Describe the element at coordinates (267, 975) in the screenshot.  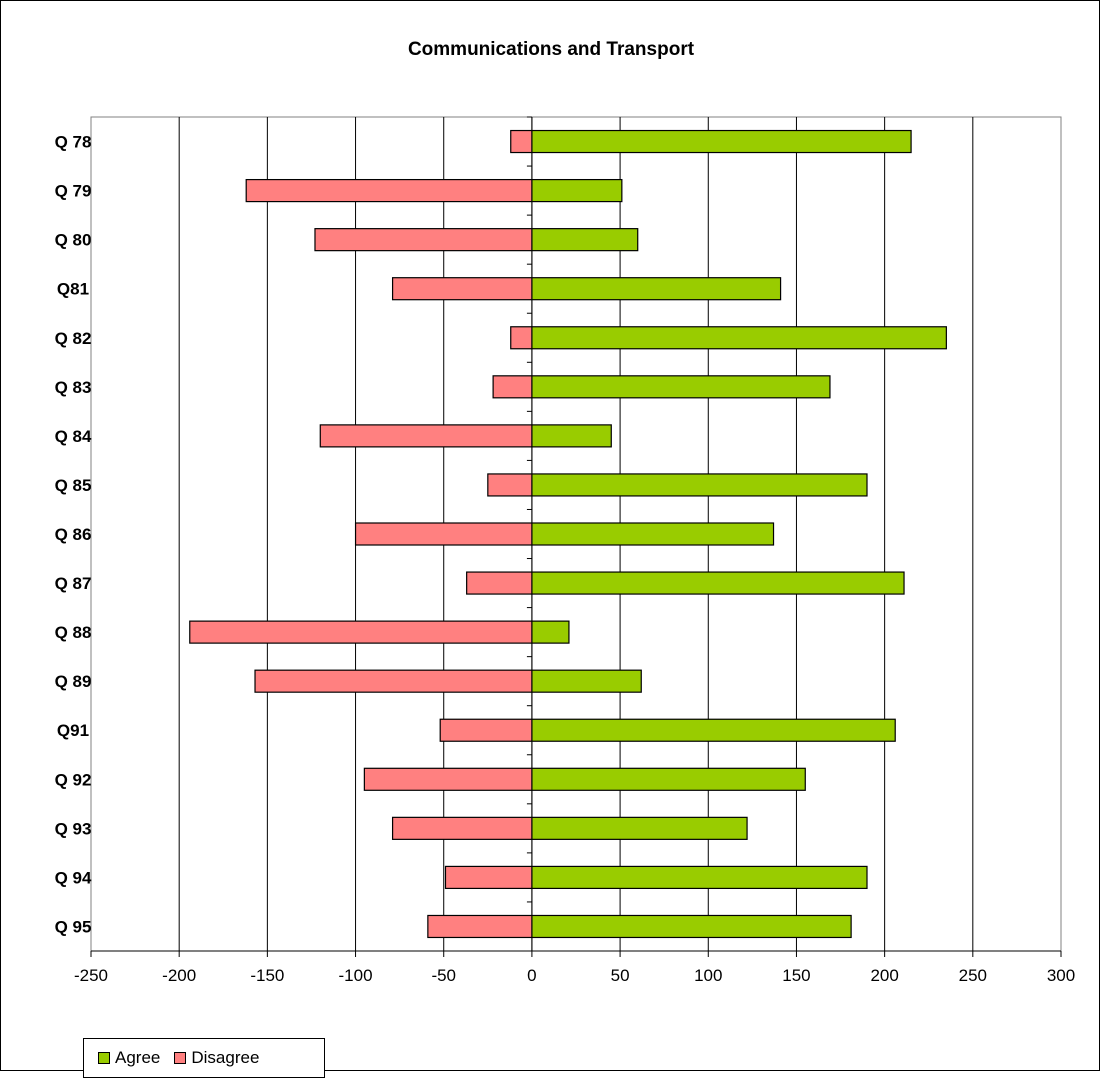
I see `x-tick-label: -150` at that location.